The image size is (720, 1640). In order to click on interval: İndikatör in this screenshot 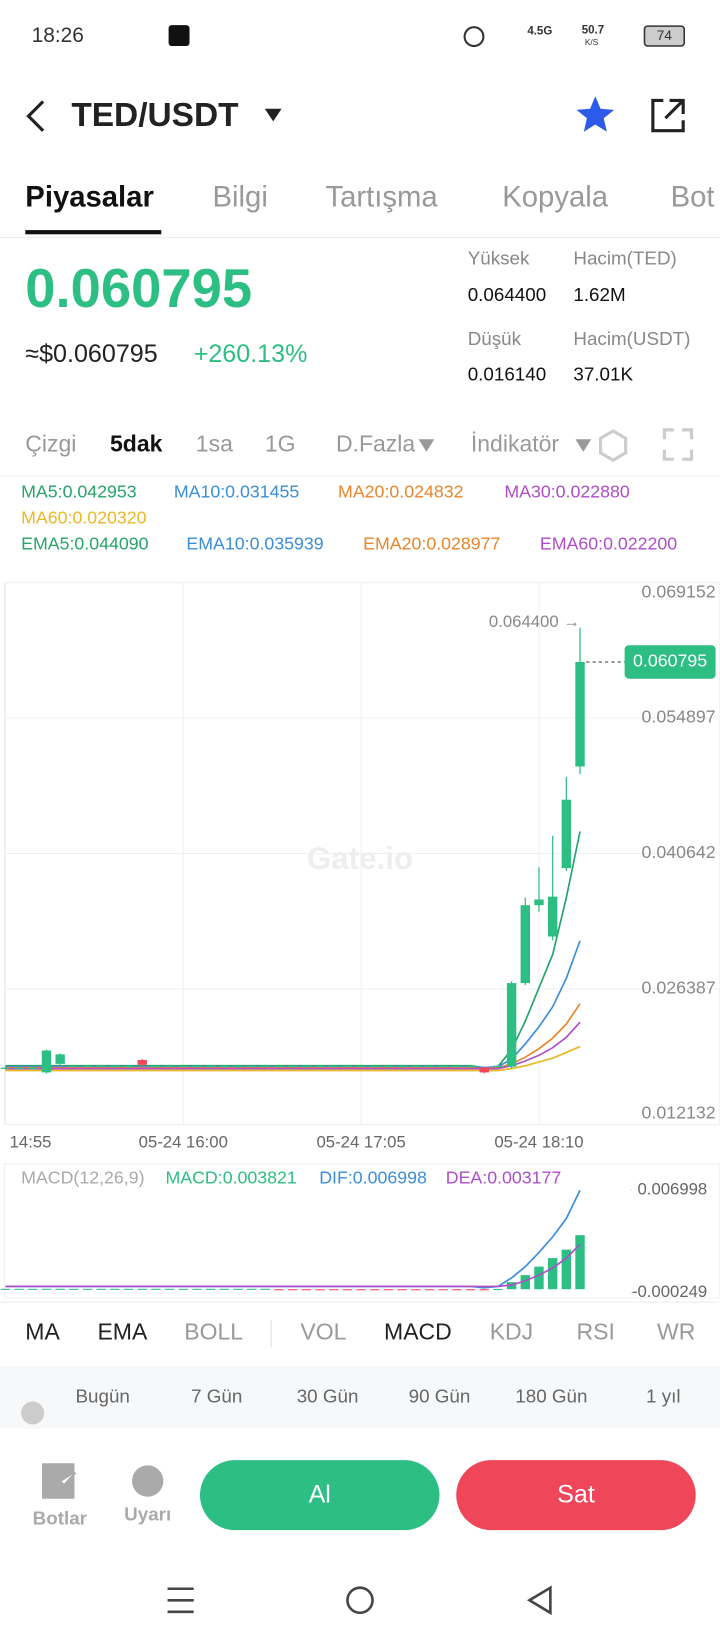, I will do `click(515, 444)`.